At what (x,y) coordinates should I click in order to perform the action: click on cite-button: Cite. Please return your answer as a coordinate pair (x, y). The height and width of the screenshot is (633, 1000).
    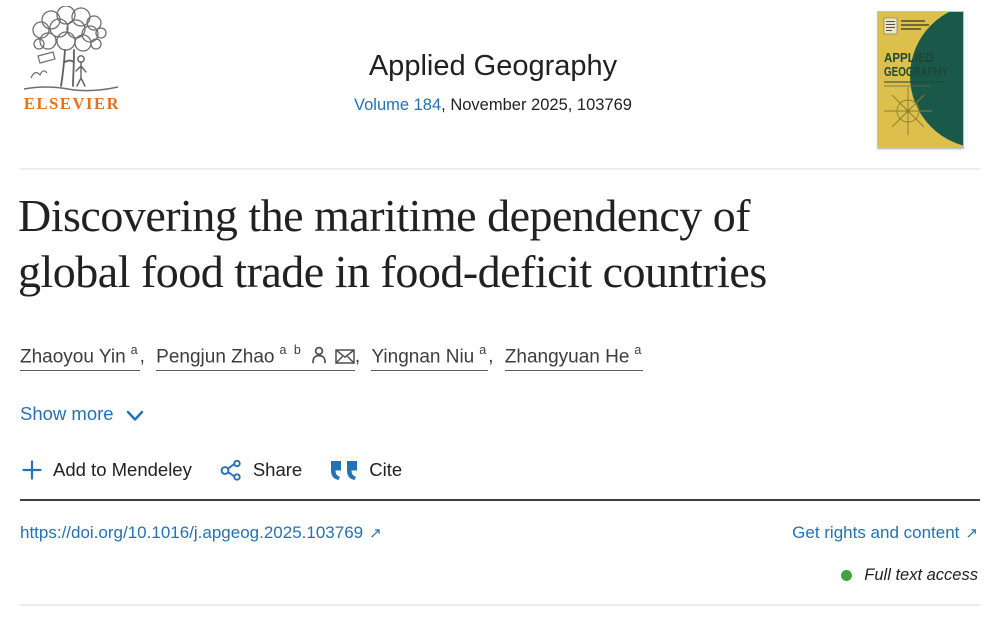
    Looking at the image, I should click on (366, 470).